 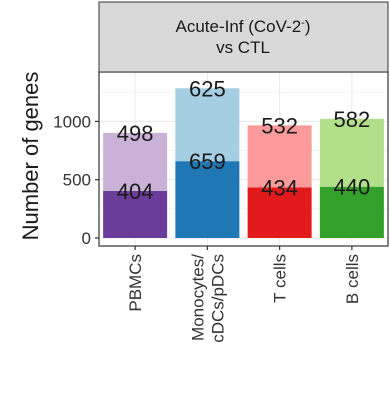 I want to click on facet-strip: Acute-Inf (CoV-2-) vs CTL, so click(x=243, y=37).